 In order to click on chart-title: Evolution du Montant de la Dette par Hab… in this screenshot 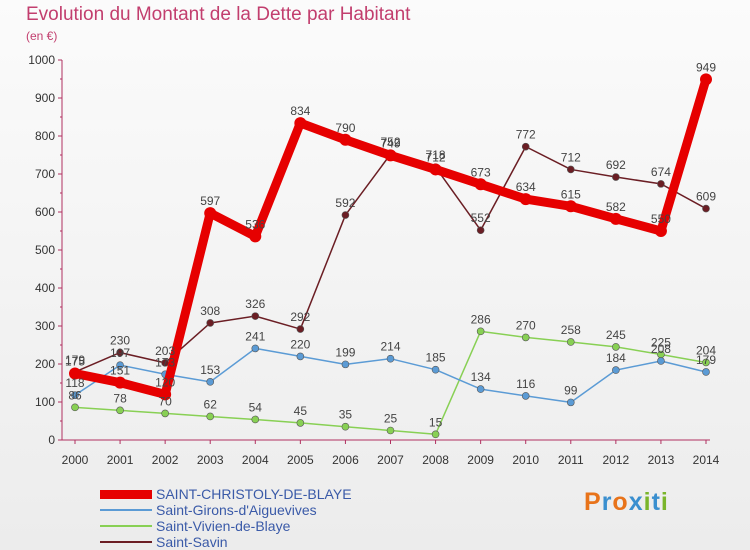, I will do `click(218, 14)`.